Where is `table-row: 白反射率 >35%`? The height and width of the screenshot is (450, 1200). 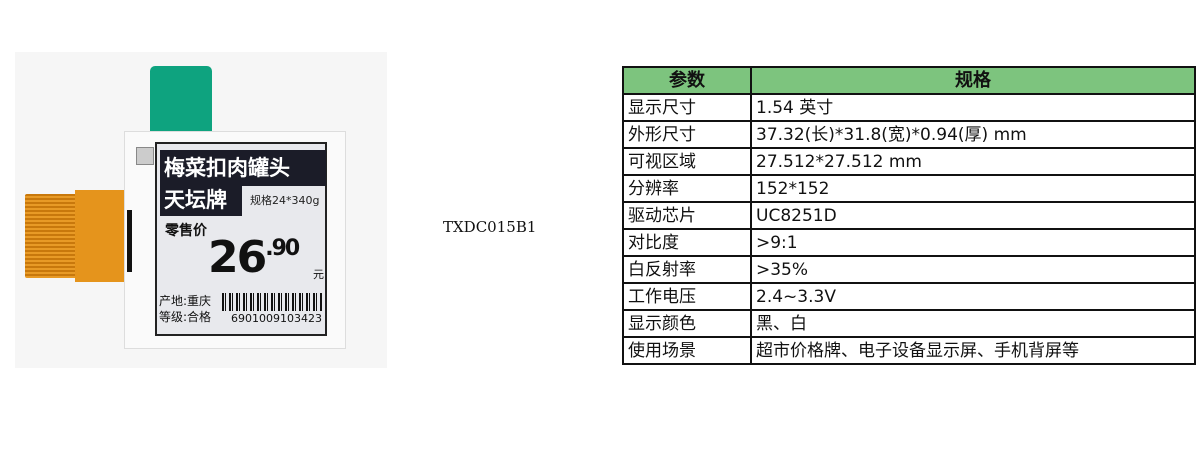 table-row: 白反射率 >35% is located at coordinates (909, 269).